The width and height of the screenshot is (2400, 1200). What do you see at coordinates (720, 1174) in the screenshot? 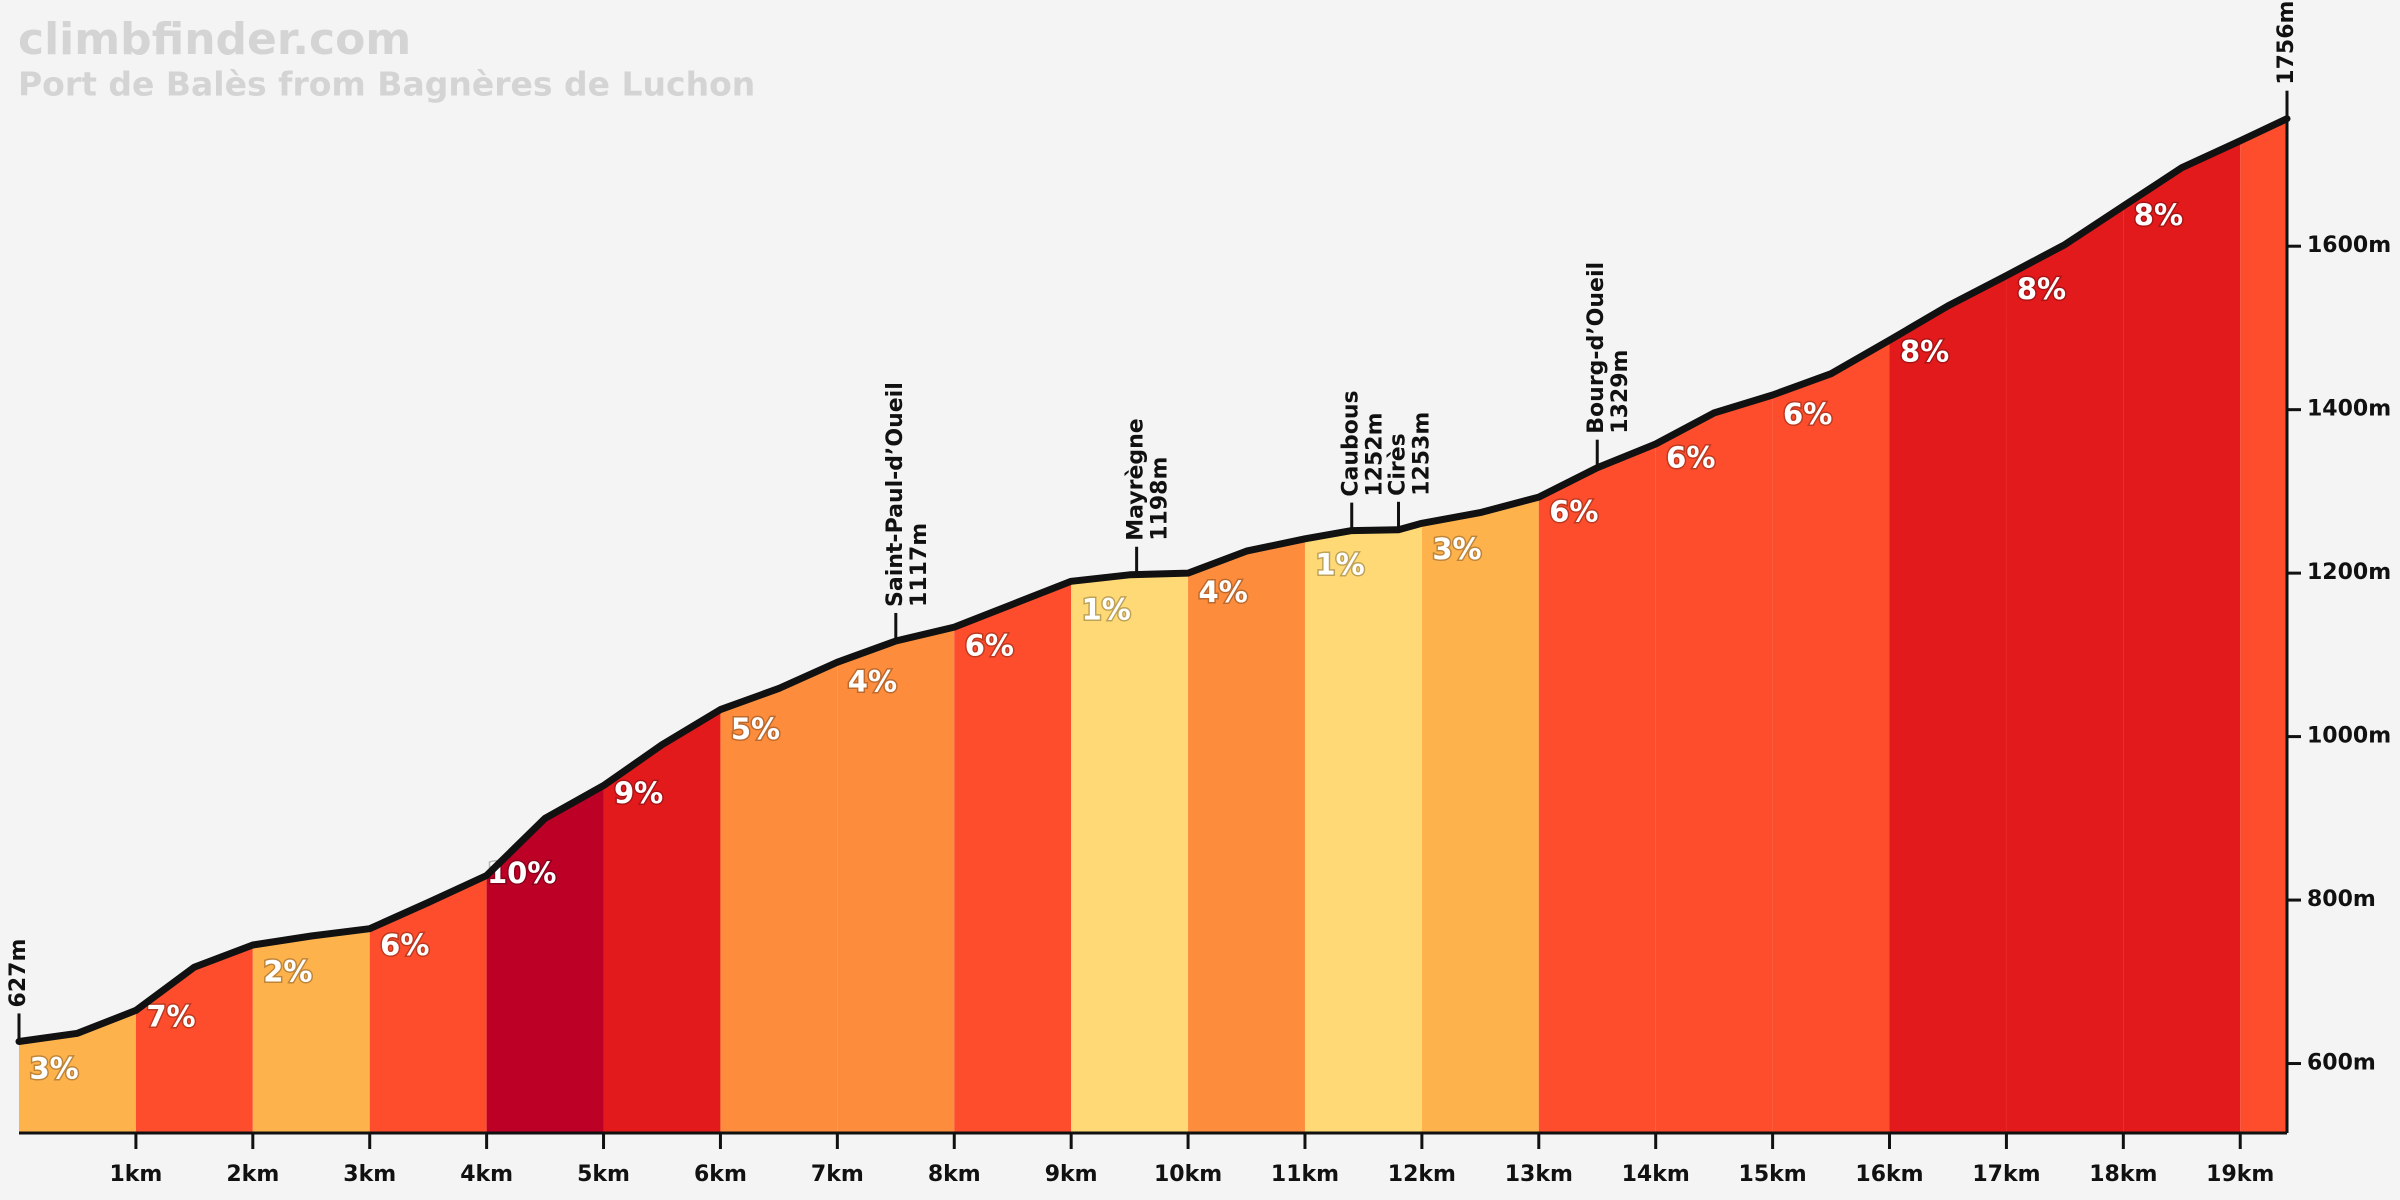
I see `x-tick-label: 6km` at bounding box center [720, 1174].